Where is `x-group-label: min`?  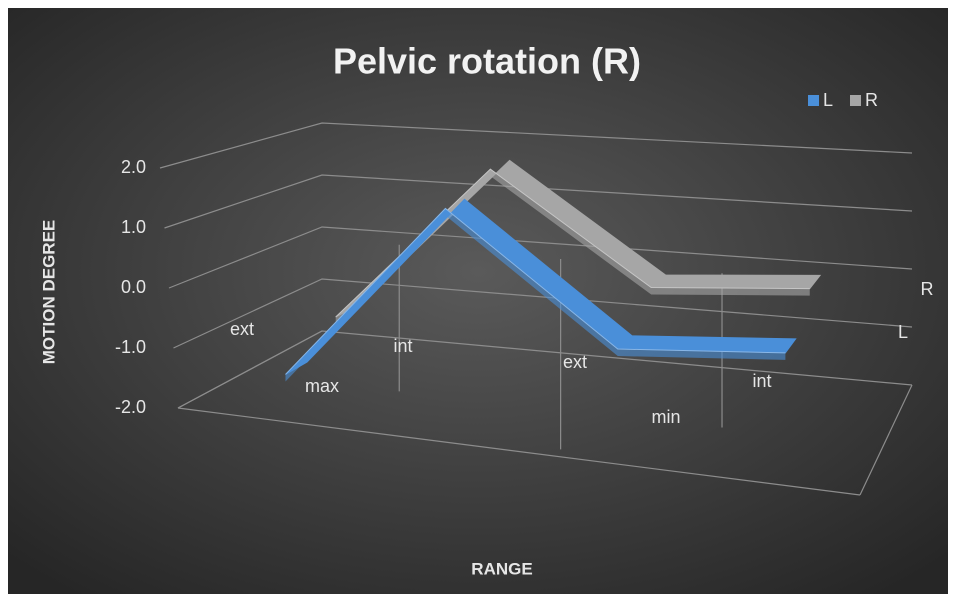
x-group-label: min is located at coordinates (665, 417).